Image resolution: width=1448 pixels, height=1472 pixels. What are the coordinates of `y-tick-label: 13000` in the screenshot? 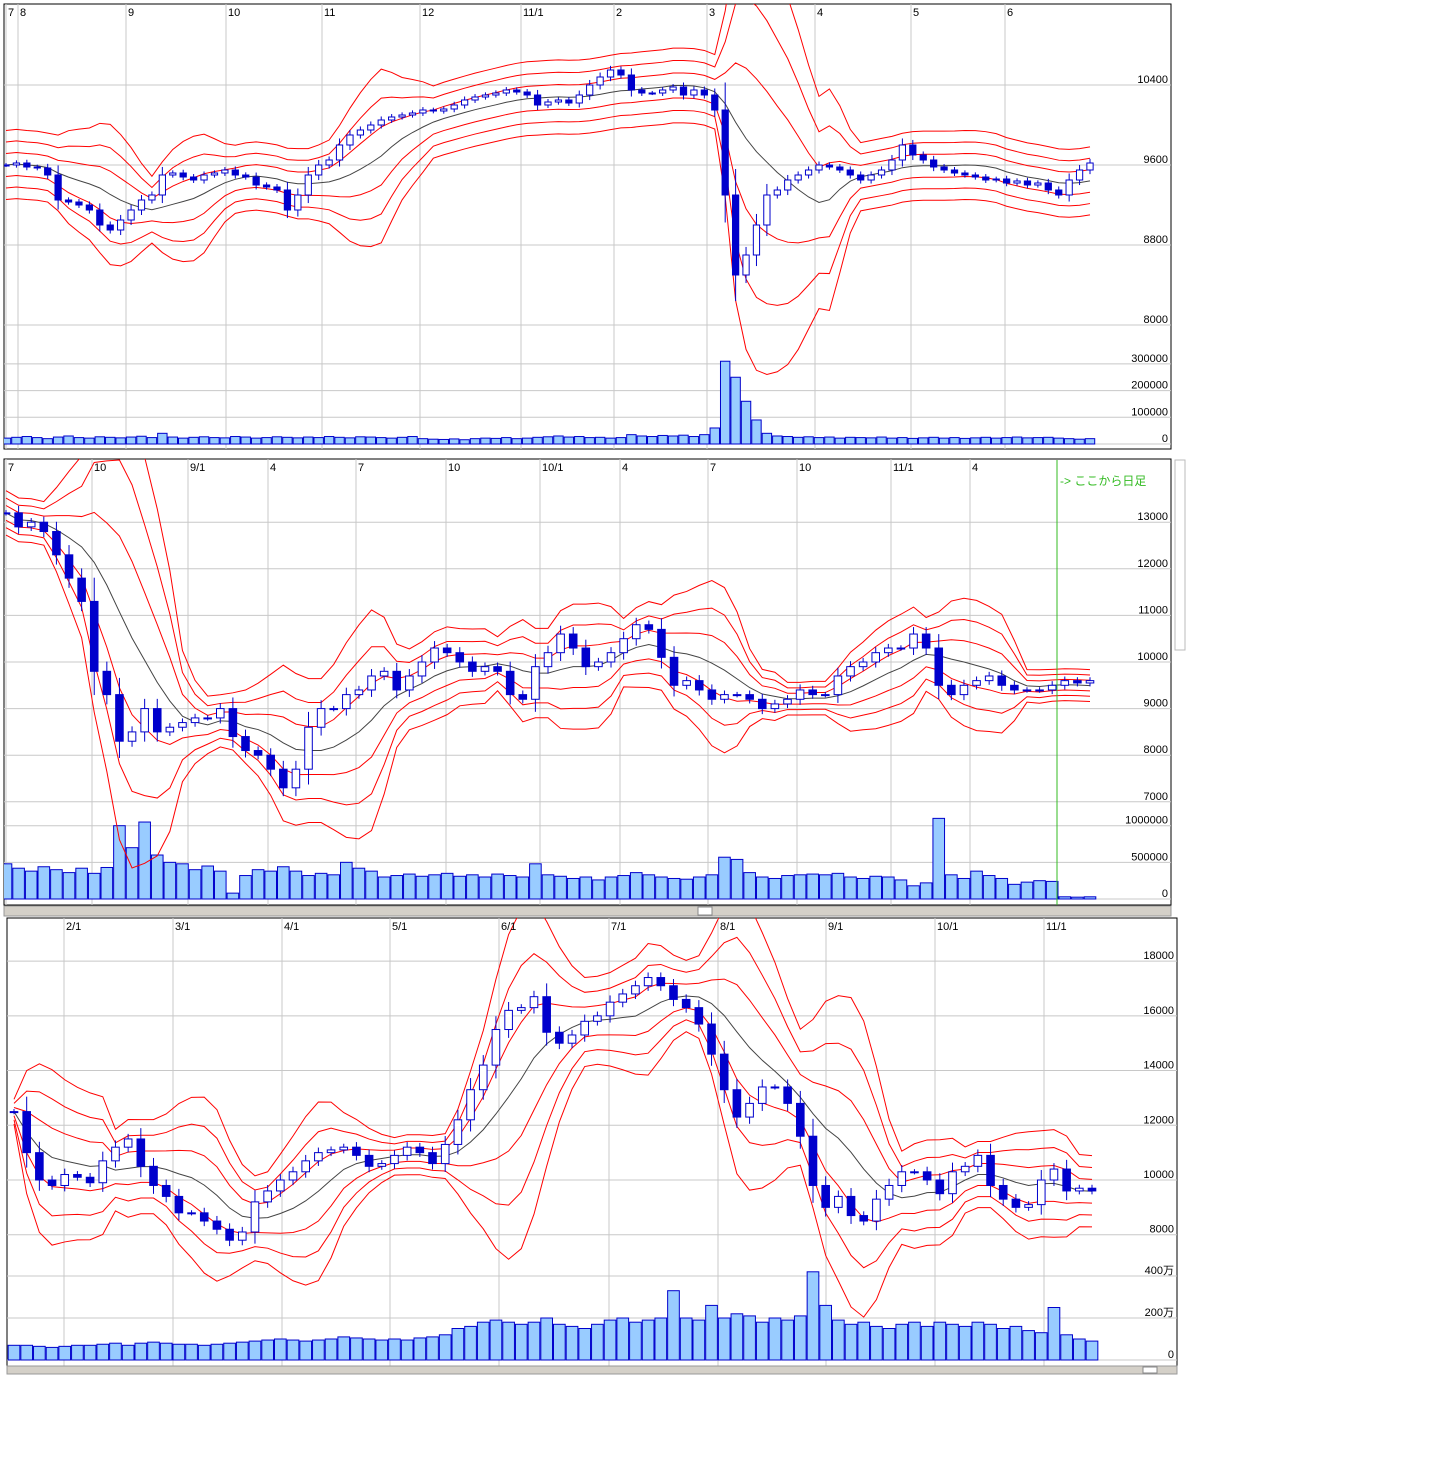 It's located at (1152, 517).